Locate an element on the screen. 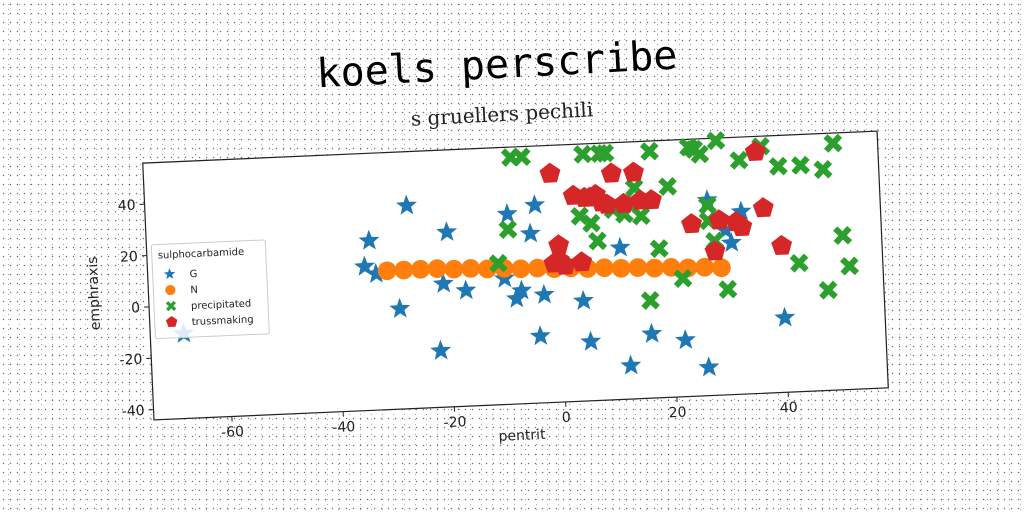 The height and width of the screenshot is (512, 1024). y-tick-label: 40 is located at coordinates (126, 206).